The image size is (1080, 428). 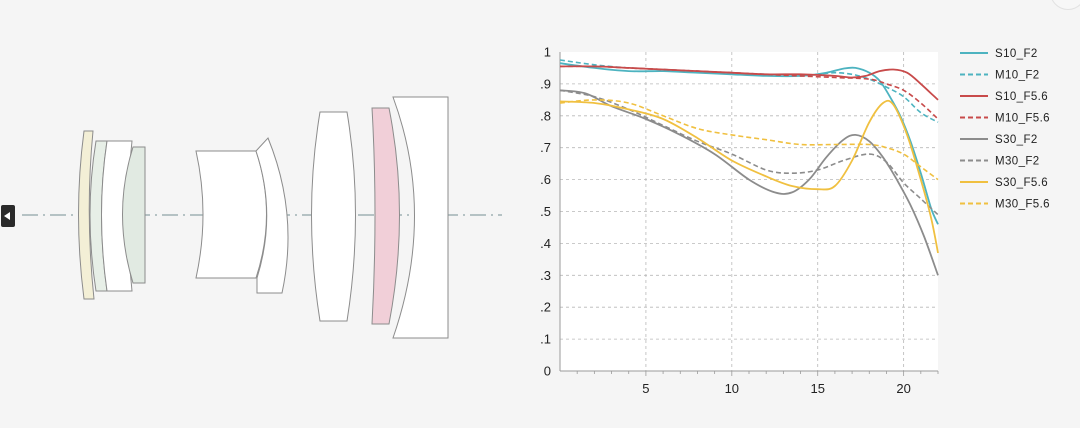 I want to click on legend-label-m30-f5-6: M30_F5.6, so click(x=1022, y=205).